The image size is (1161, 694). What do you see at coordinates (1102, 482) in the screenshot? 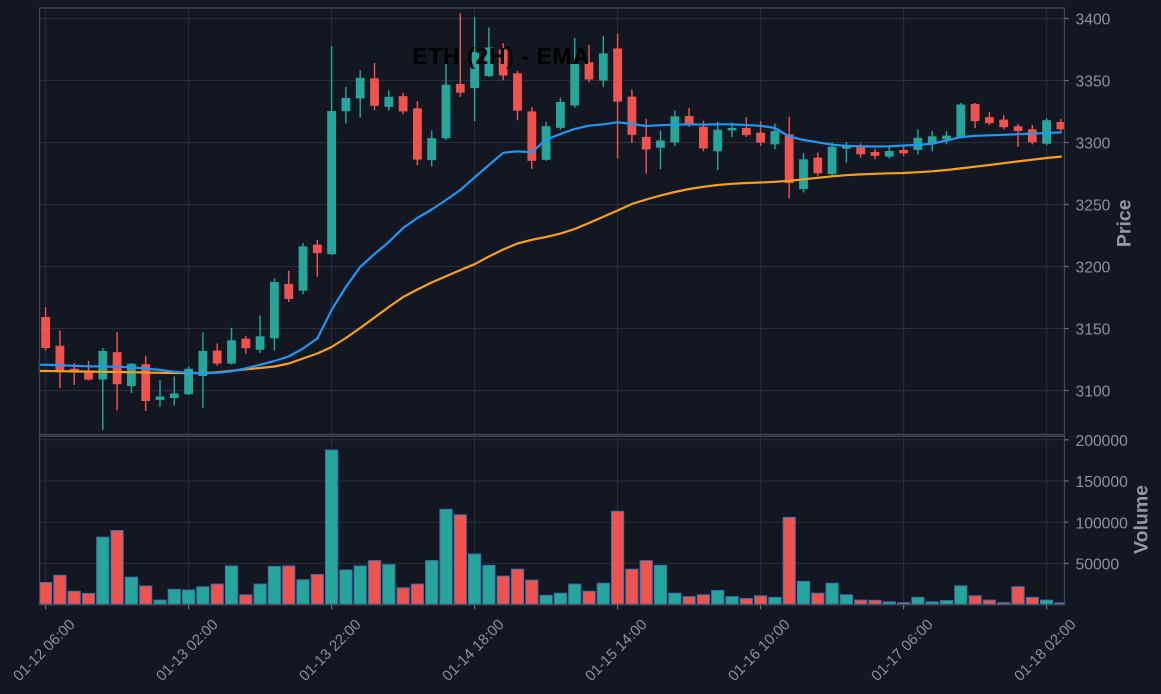
I see `svg-text: 150000` at bounding box center [1102, 482].